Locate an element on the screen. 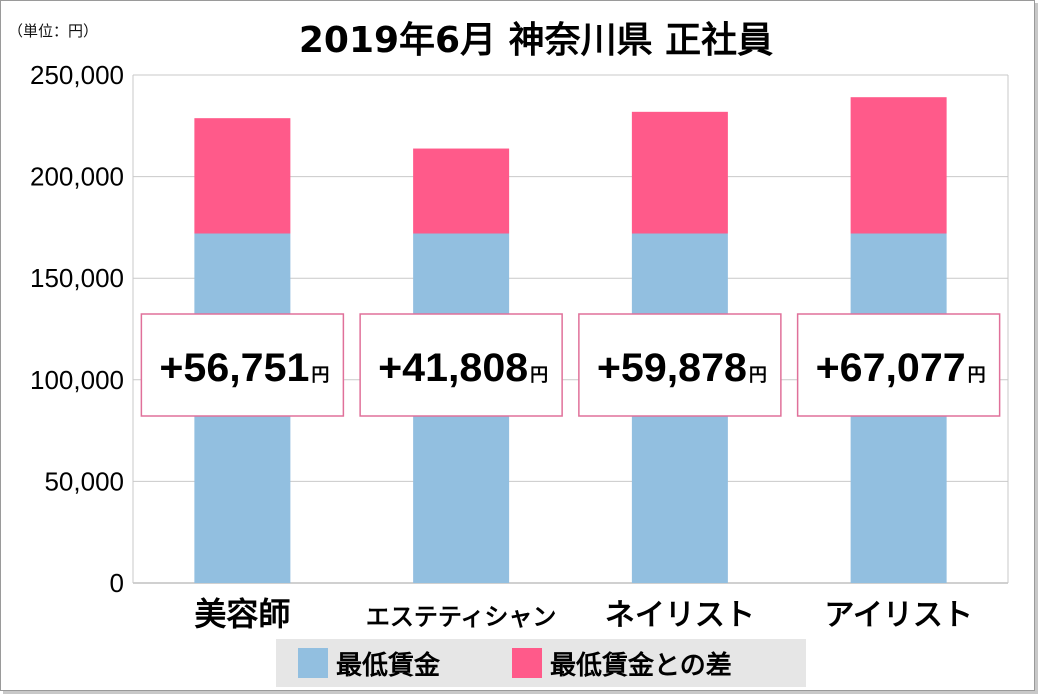 This screenshot has height=696, width=1040. annotation-label: +41,808 円 is located at coordinates (463, 368).